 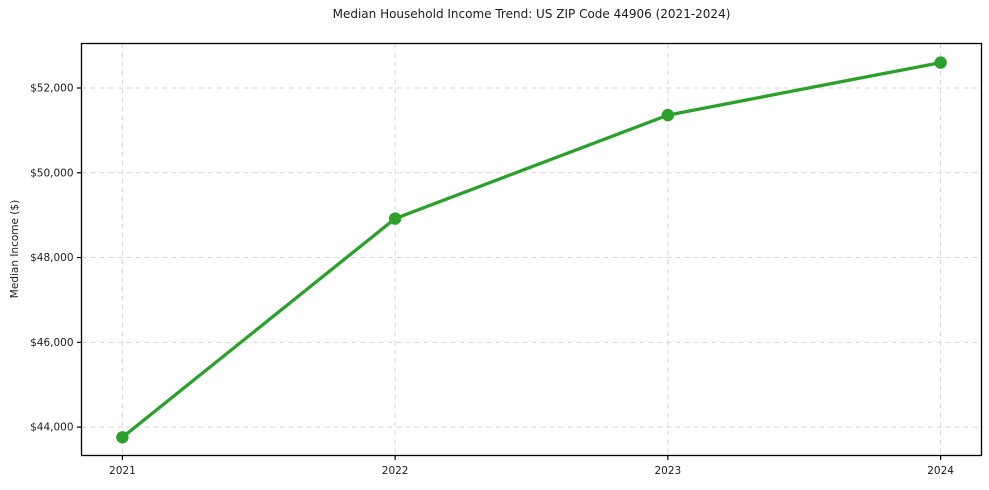 I want to click on y-tick-label: $50,000, so click(x=51, y=173).